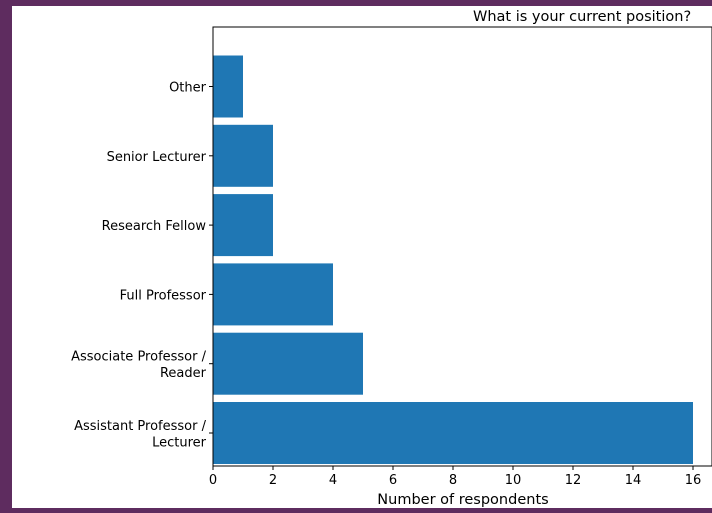 This screenshot has height=513, width=712. Describe the element at coordinates (154, 226) in the screenshot. I see `y-tick-label: Research Fellow` at that location.